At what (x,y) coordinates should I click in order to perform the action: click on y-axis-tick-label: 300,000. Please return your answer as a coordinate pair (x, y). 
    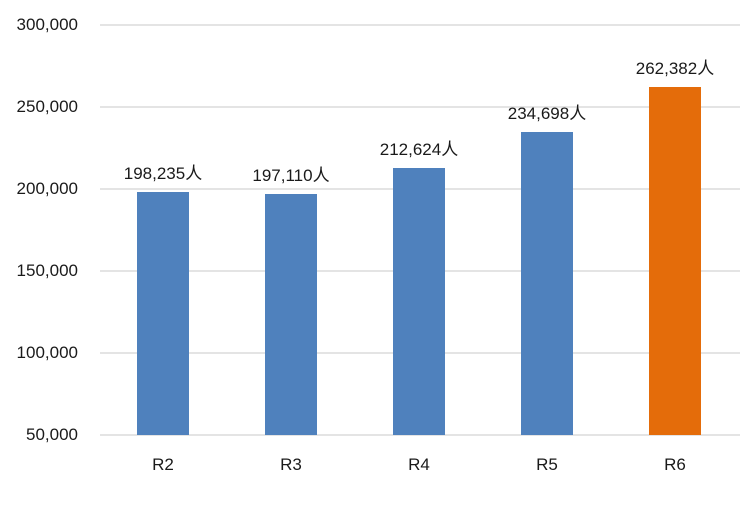
    Looking at the image, I should click on (47, 24).